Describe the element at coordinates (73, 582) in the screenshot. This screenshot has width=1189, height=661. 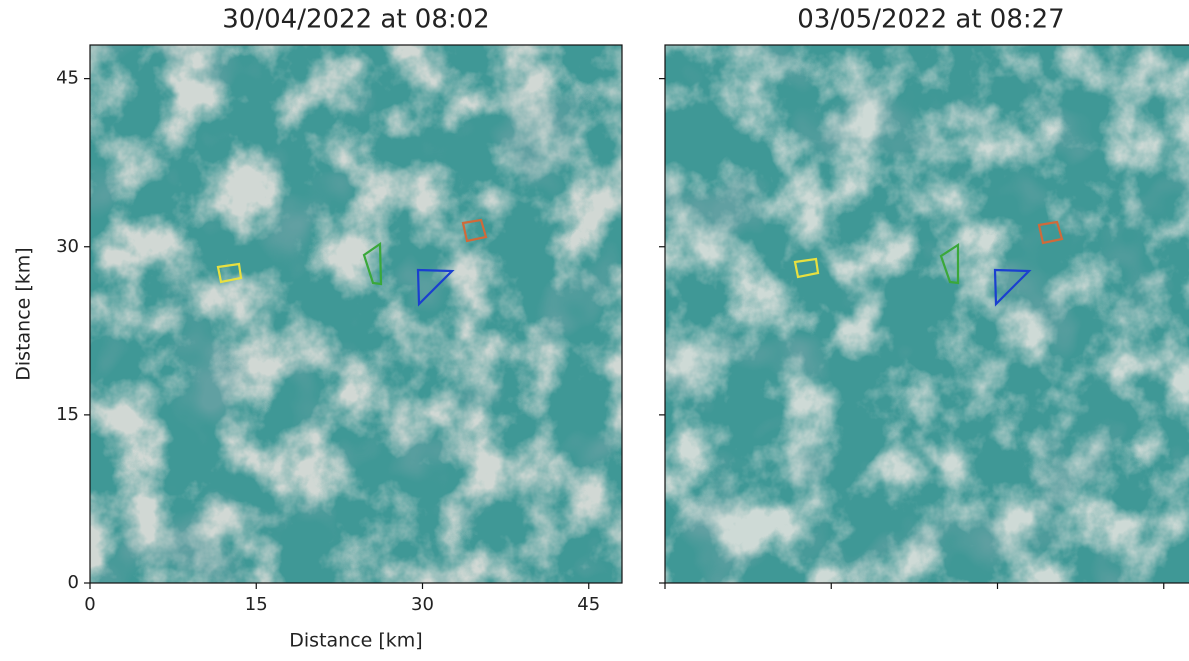
I see `y-tick-label: 0` at that location.